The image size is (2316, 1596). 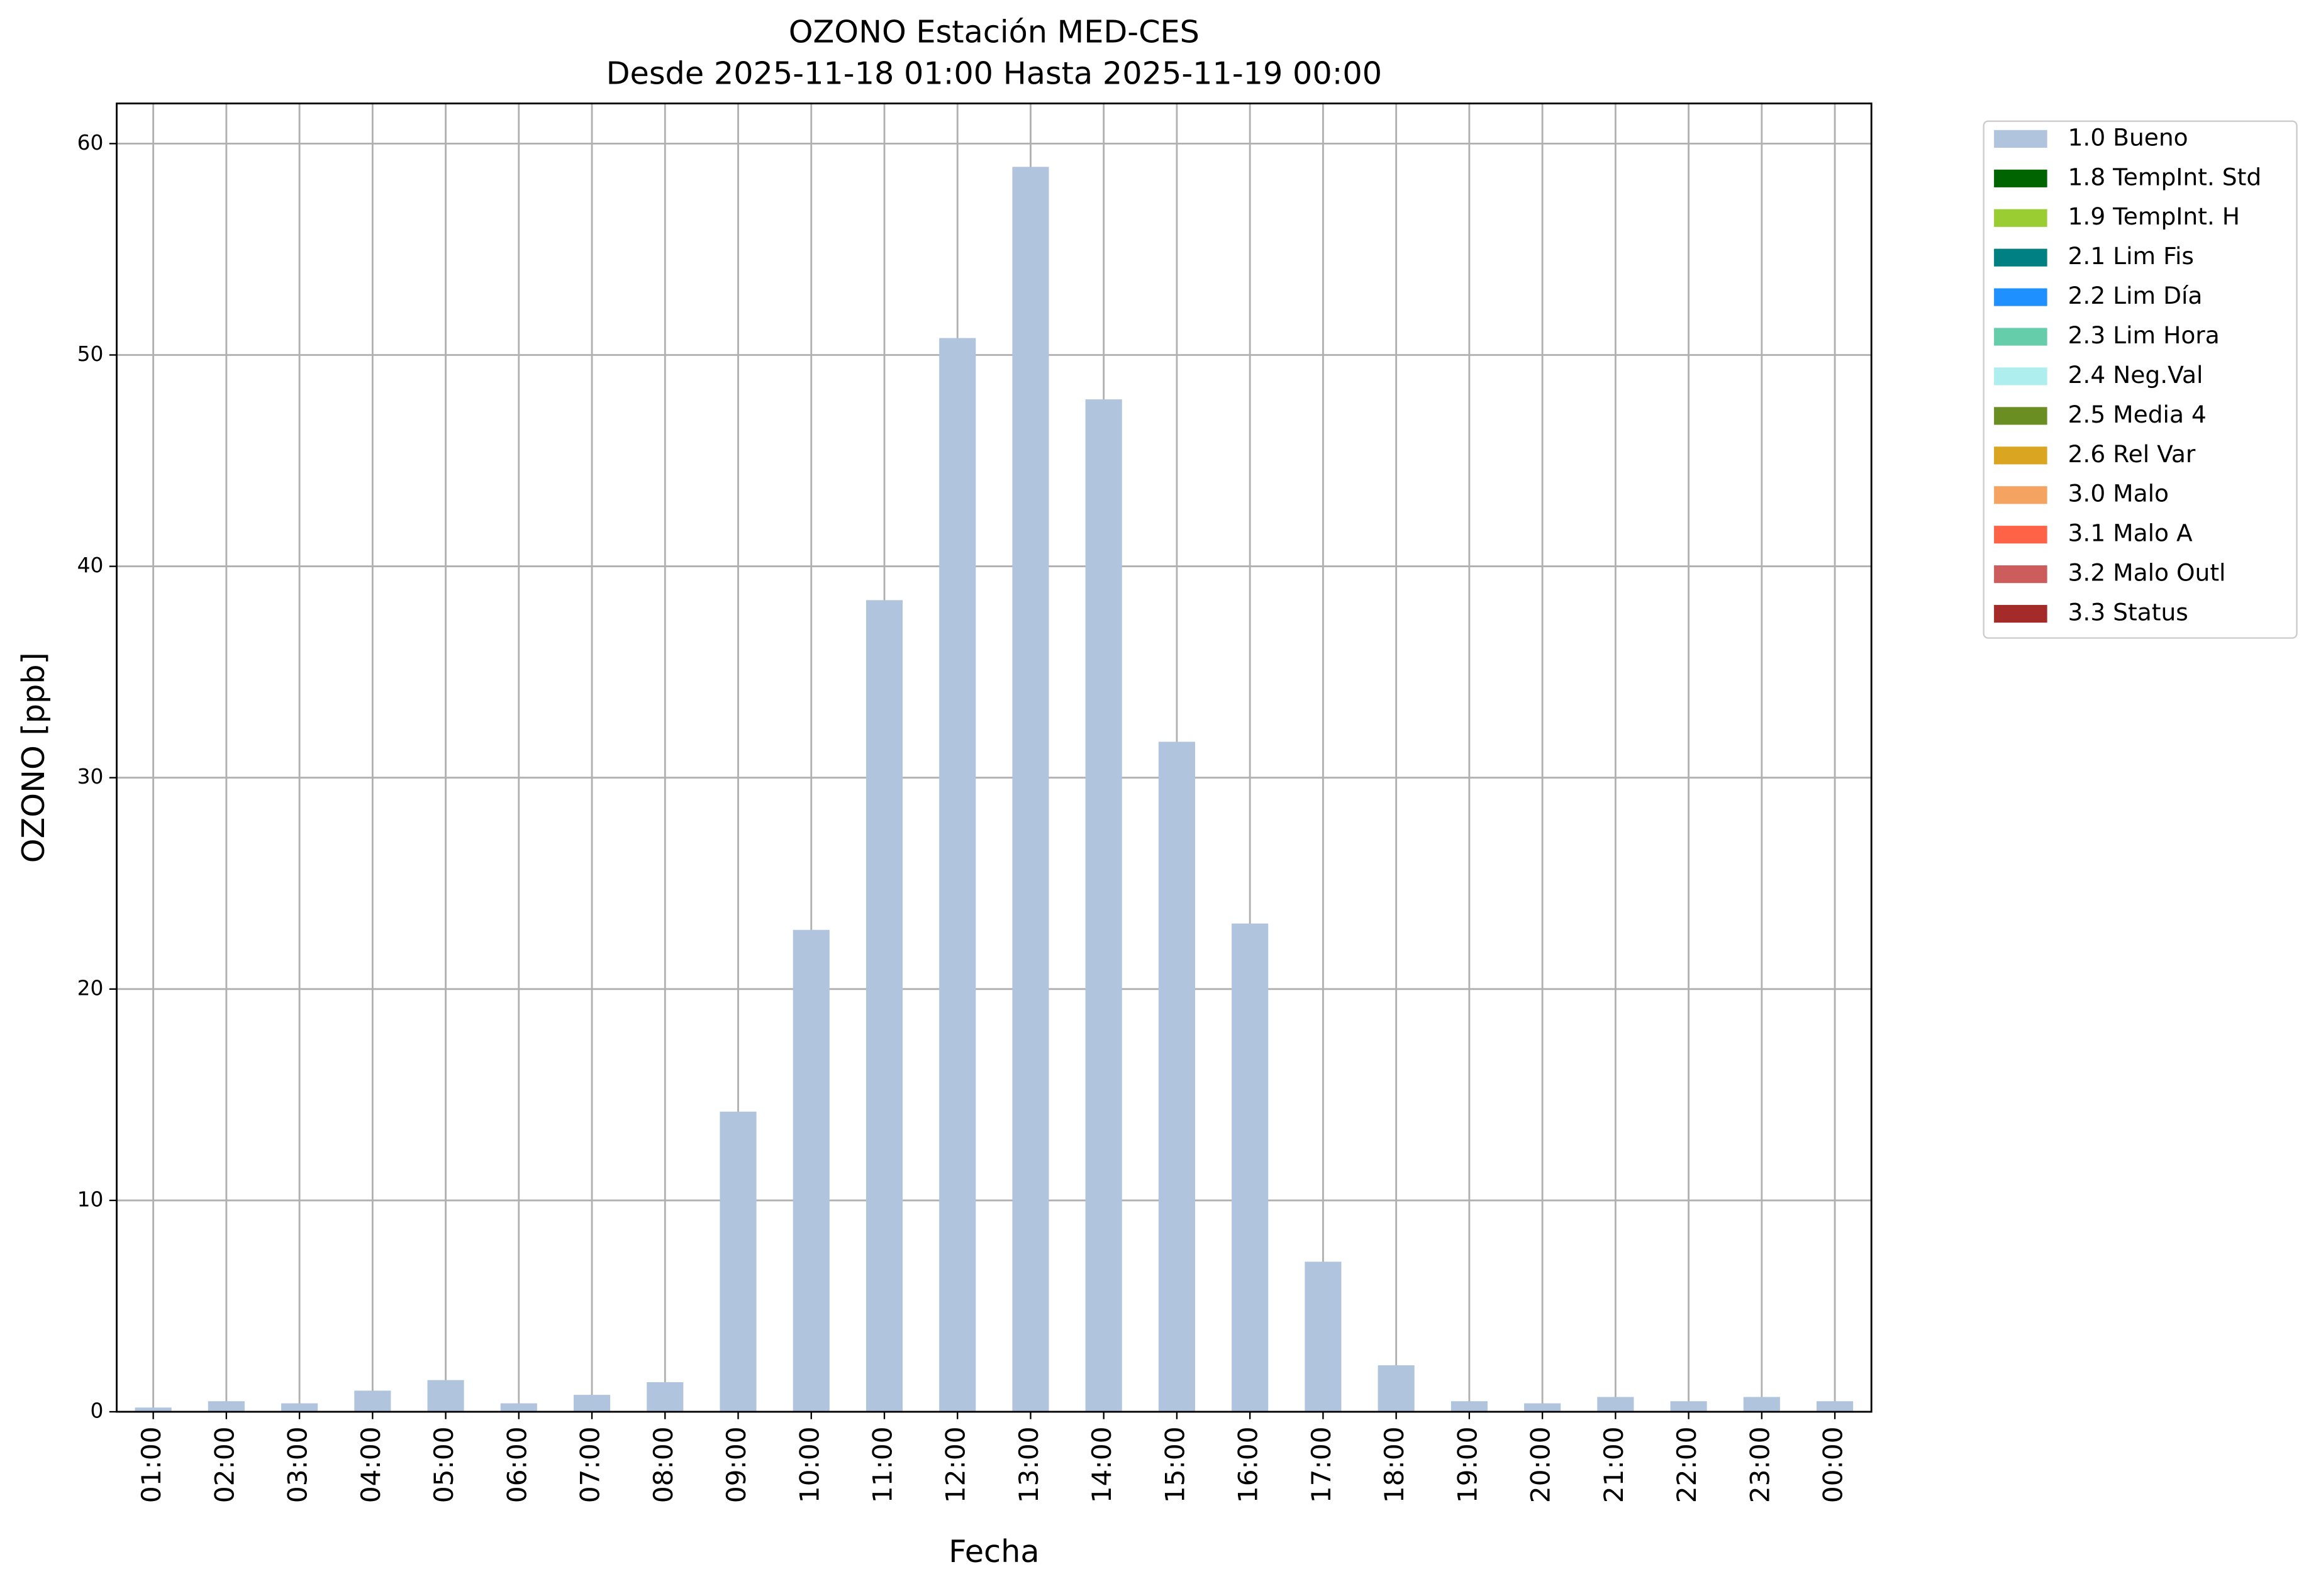 I want to click on legend-label: 3.0 Malo, so click(x=2118, y=493).